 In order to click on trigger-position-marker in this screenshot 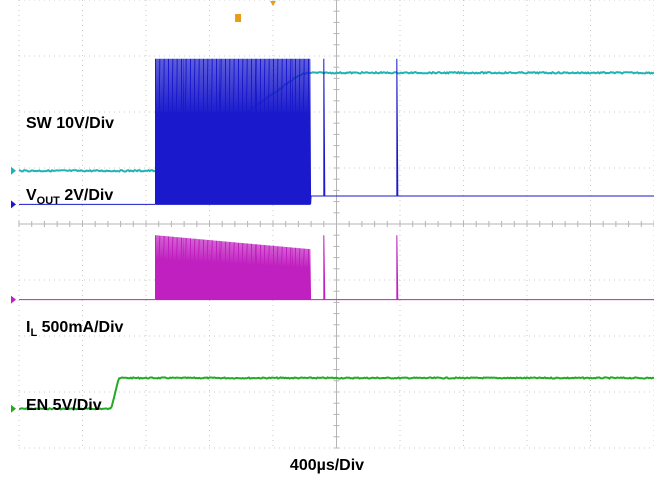, I will do `click(273, 3)`.